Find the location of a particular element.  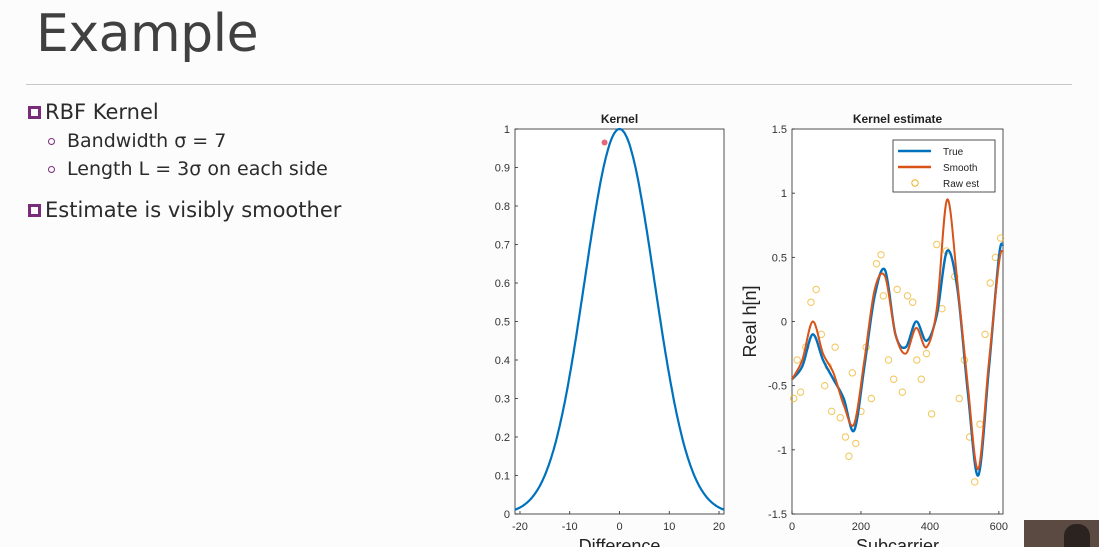

estimate-chart-title: Kernel estimate is located at coordinates (898, 119).